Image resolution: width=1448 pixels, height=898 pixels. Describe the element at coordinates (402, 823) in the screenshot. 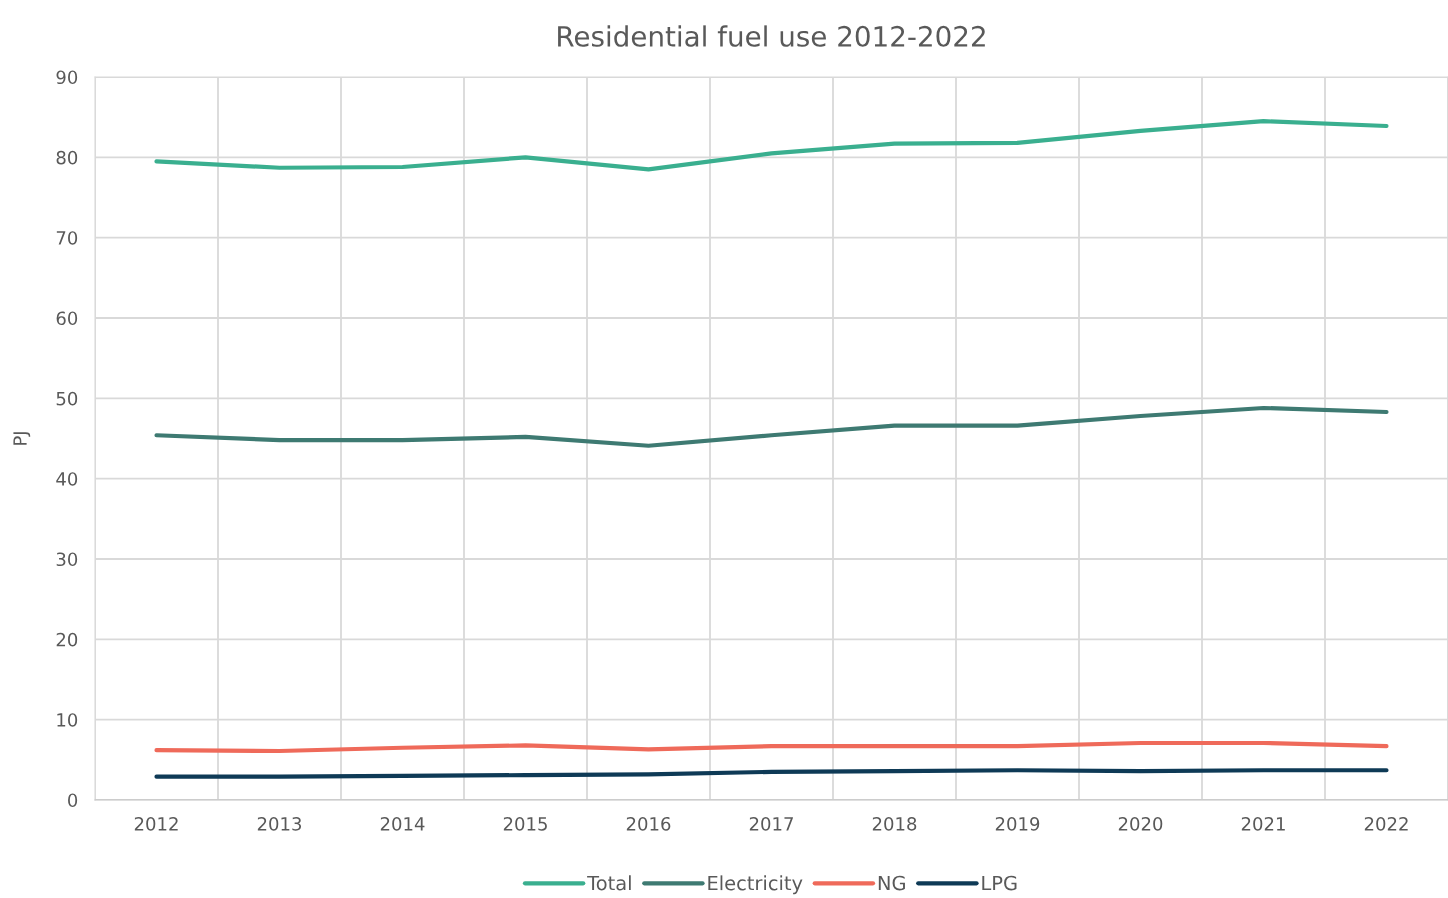

I see `x-tick-label: 2014` at that location.